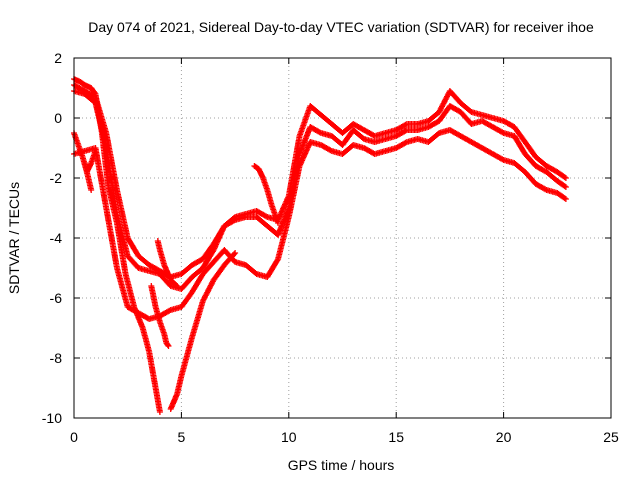 The height and width of the screenshot is (480, 640). What do you see at coordinates (182, 437) in the screenshot?
I see `x-tick-label: 5` at bounding box center [182, 437].